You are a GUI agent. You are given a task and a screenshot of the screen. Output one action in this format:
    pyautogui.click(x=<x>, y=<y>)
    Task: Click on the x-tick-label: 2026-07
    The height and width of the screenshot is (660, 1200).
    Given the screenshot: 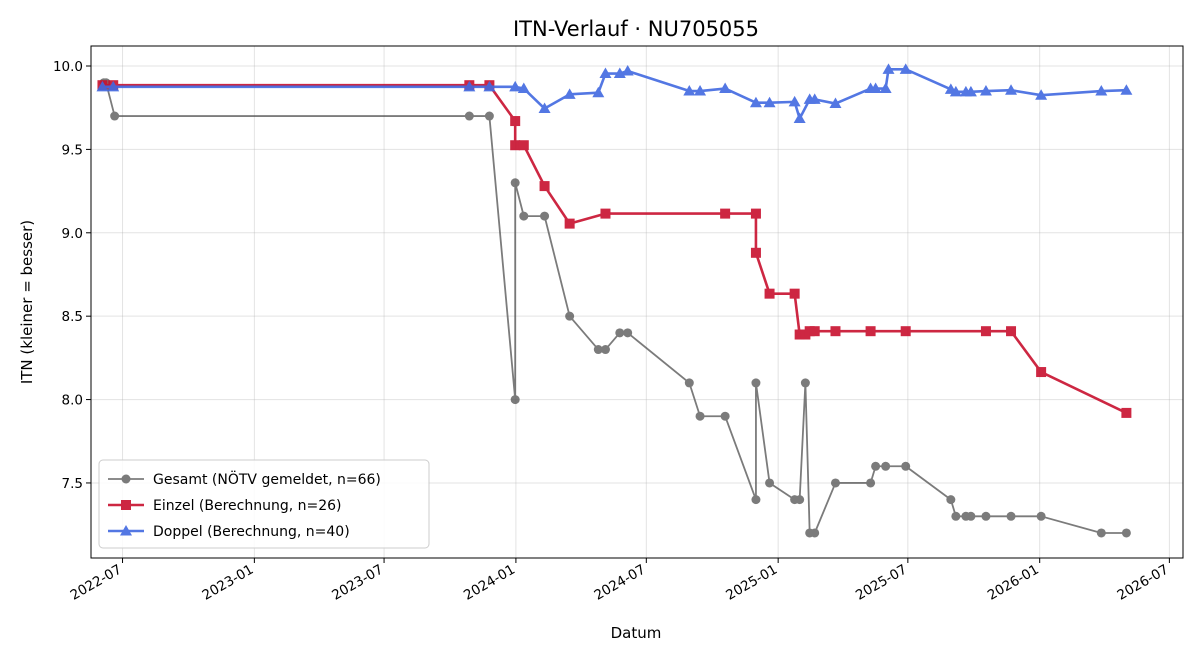 What is the action you would take?
    pyautogui.click(x=1143, y=583)
    